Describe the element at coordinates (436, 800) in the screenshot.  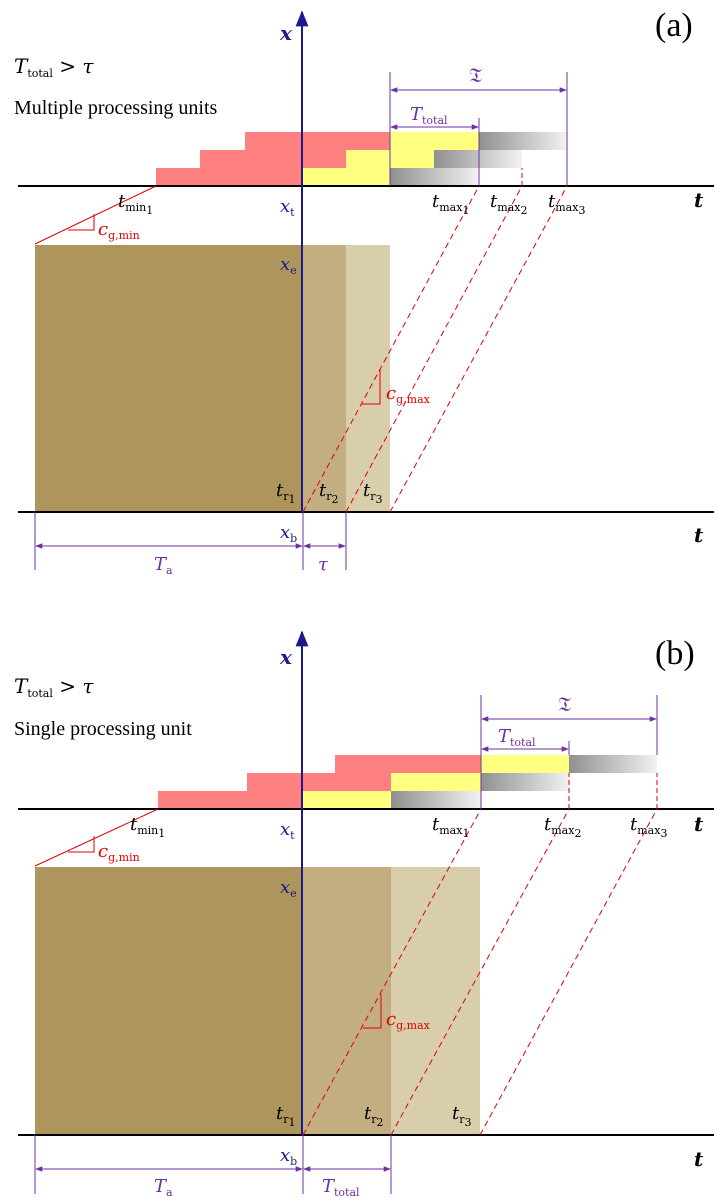
I see `gray-bar-1-b` at that location.